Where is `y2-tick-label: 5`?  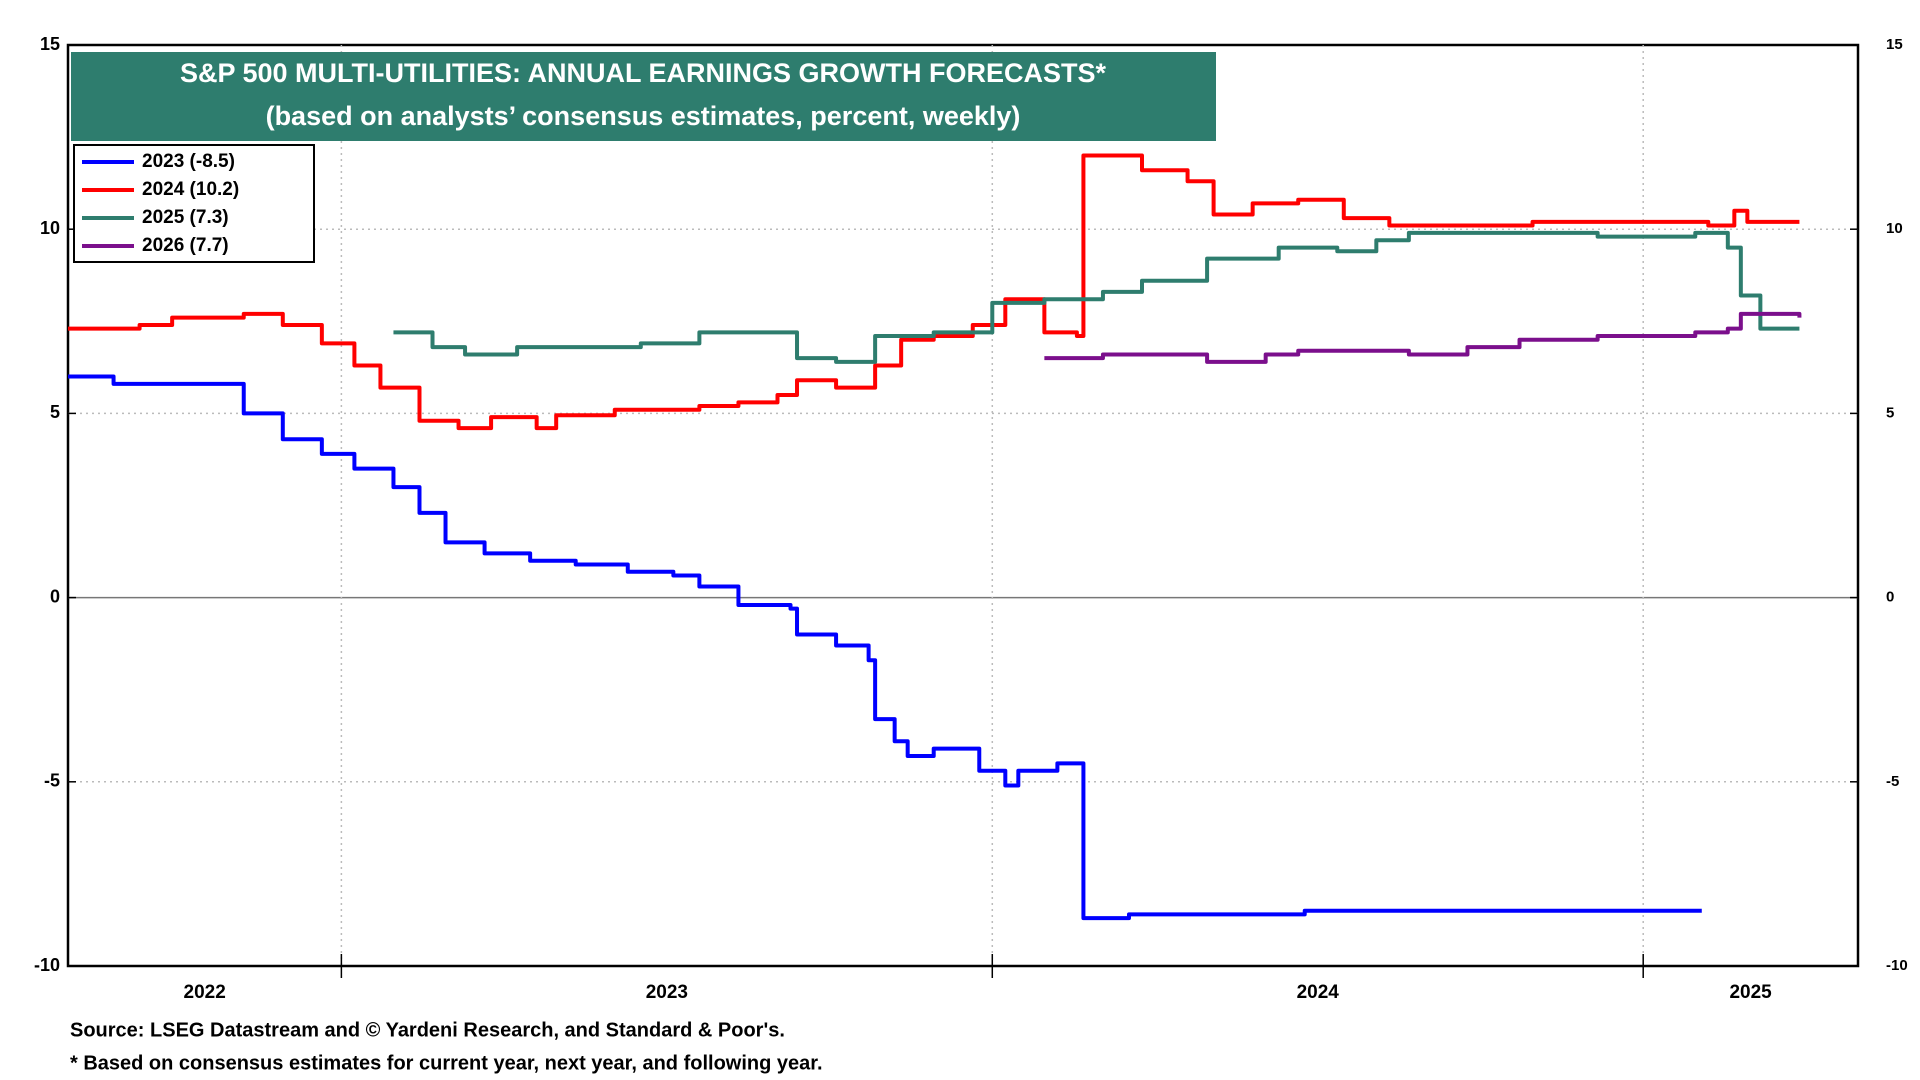 y2-tick-label: 5 is located at coordinates (1890, 412).